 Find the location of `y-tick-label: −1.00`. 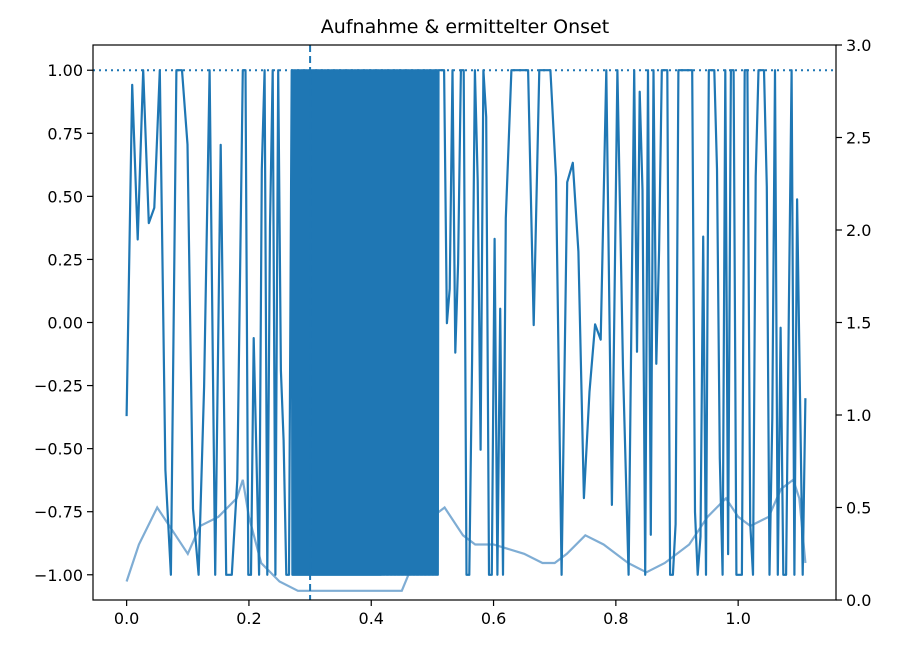

y-tick-label: −1.00 is located at coordinates (58, 575).